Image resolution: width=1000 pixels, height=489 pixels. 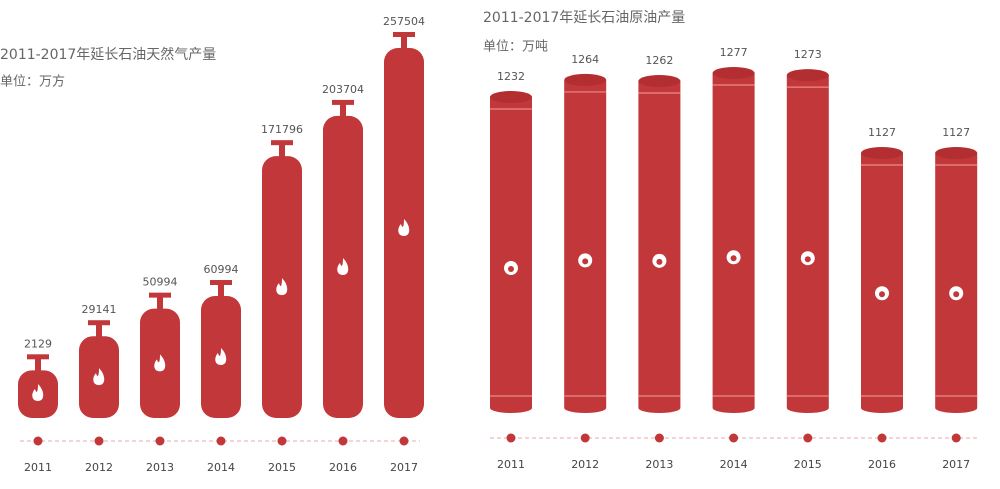 What do you see at coordinates (511, 76) in the screenshot?
I see `value-label: 1232` at bounding box center [511, 76].